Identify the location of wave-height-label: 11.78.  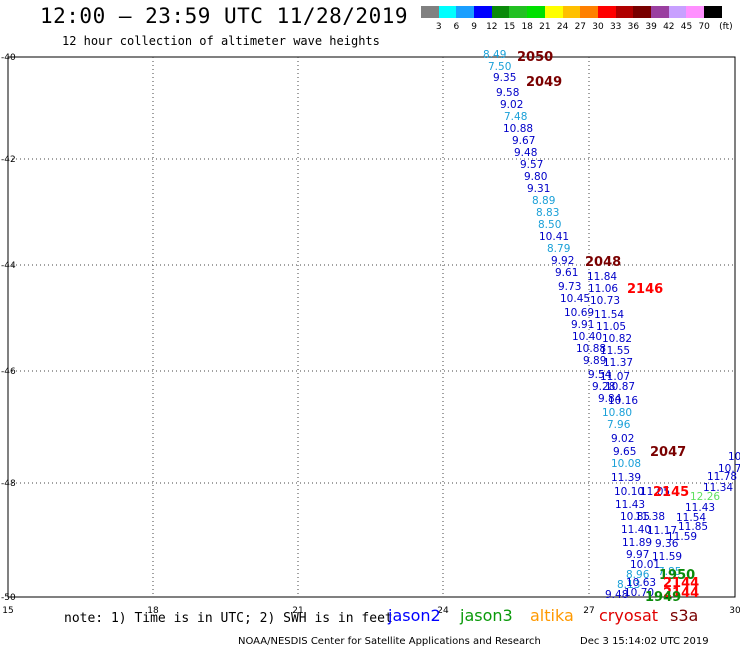
(722, 477).